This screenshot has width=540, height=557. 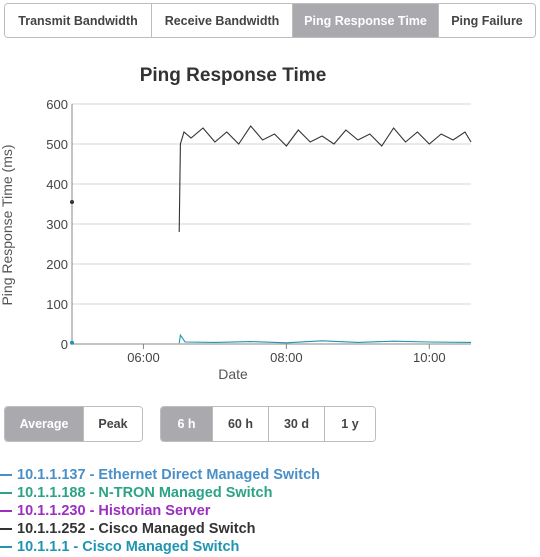 I want to click on x-tick-label: 08:00, so click(x=286, y=357).